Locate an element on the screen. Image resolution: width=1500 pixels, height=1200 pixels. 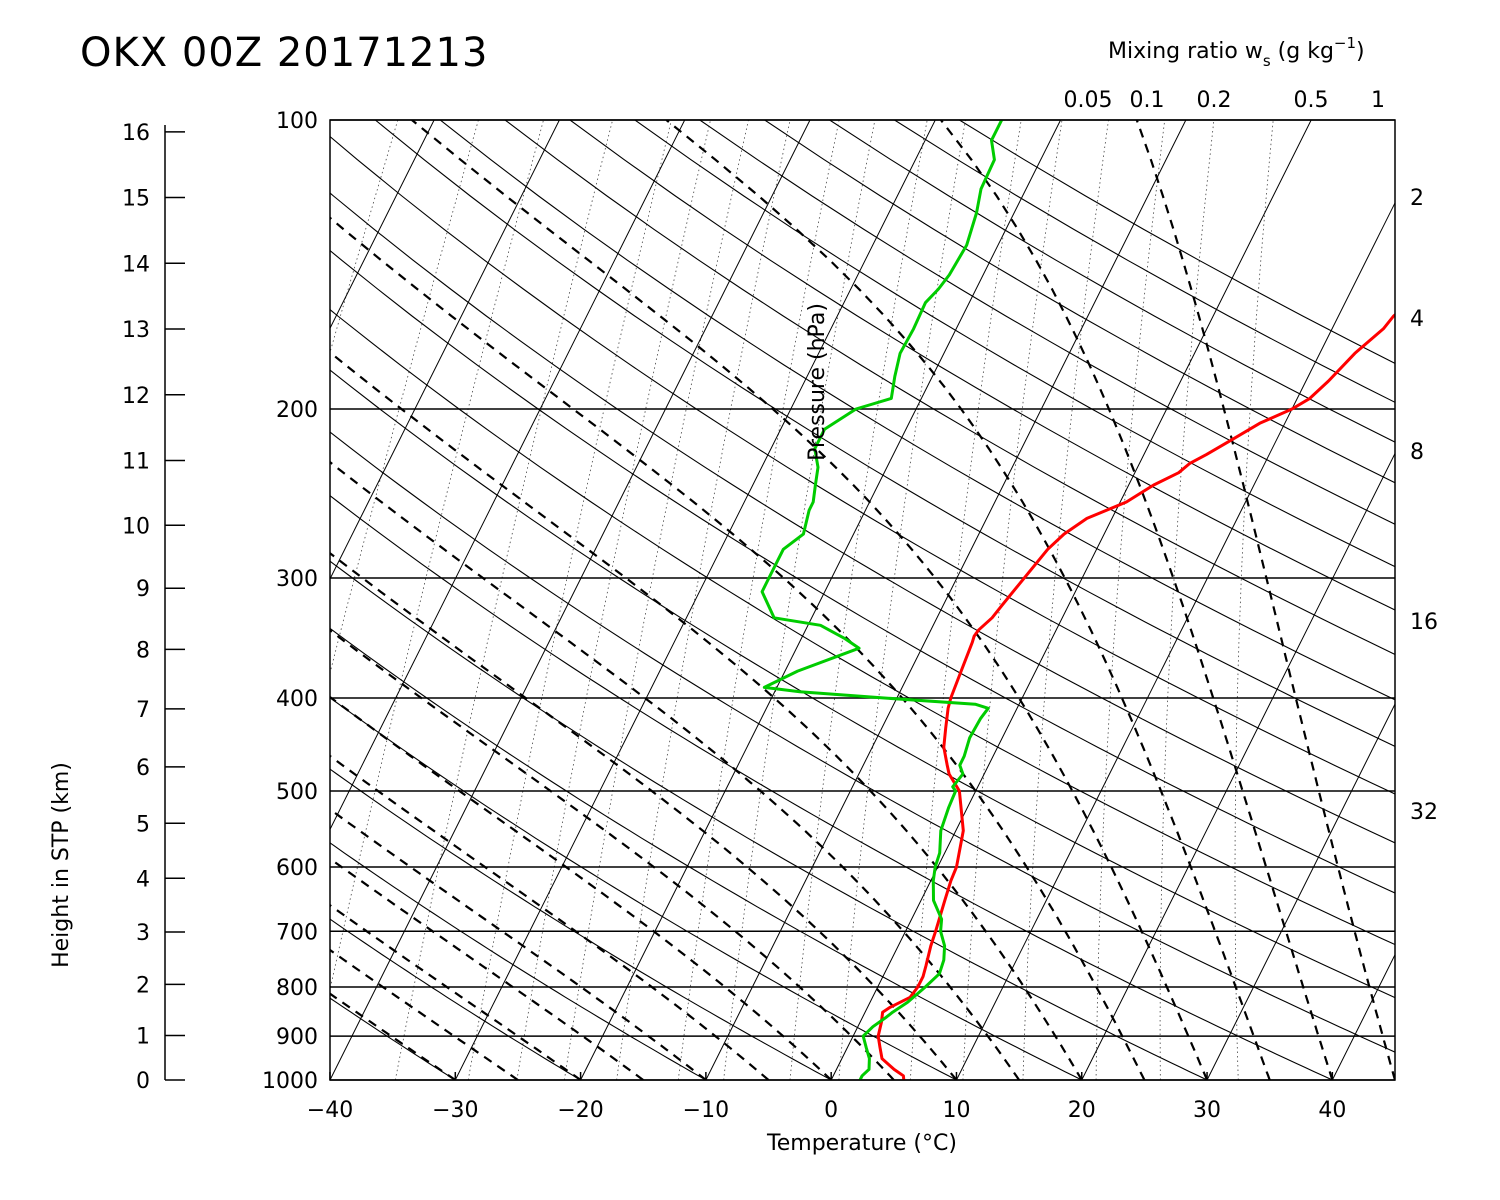
pressure-tick-label: 800 is located at coordinates (297, 988).